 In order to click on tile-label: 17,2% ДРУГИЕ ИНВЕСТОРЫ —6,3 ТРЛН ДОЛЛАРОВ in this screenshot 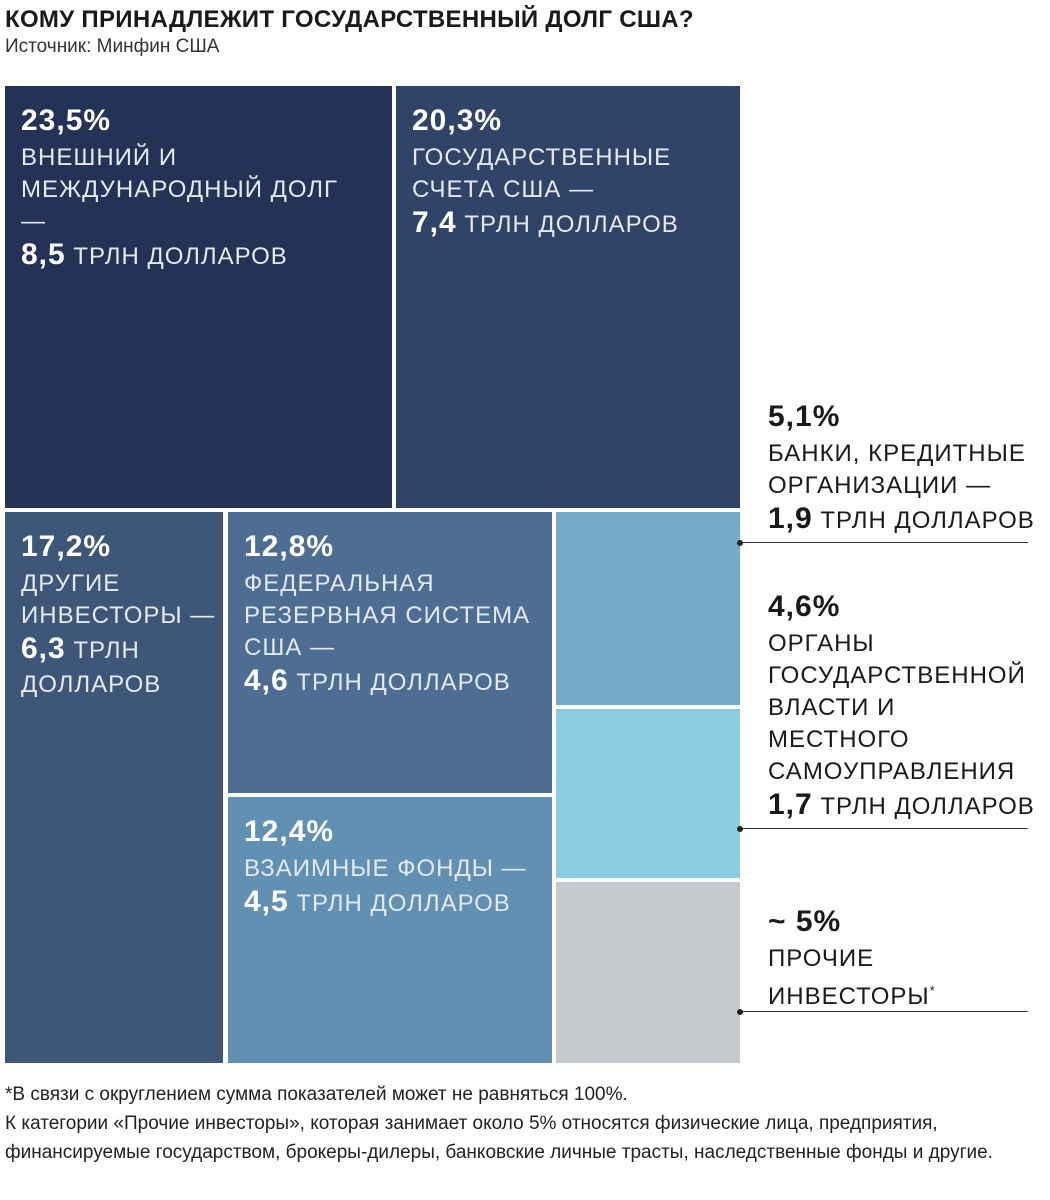, I will do `click(121, 616)`.